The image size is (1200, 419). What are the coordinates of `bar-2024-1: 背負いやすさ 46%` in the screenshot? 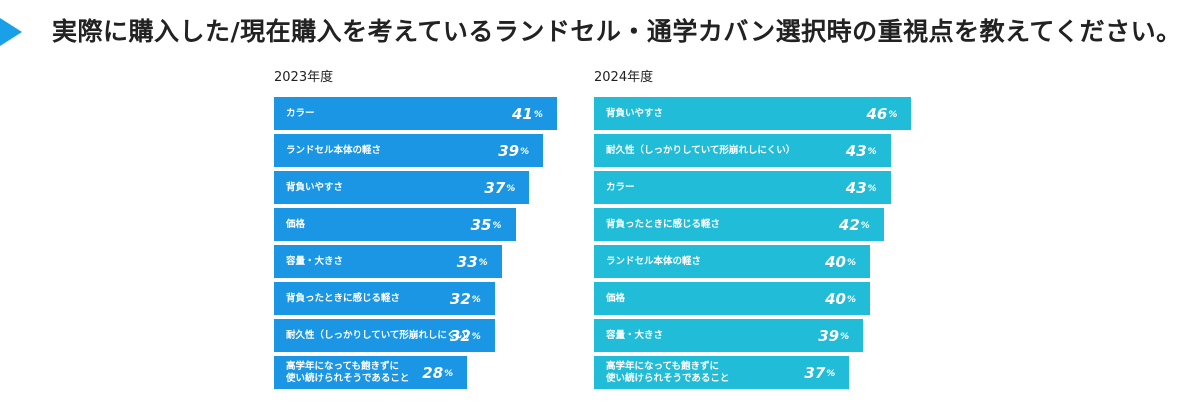 It's located at (753, 113).